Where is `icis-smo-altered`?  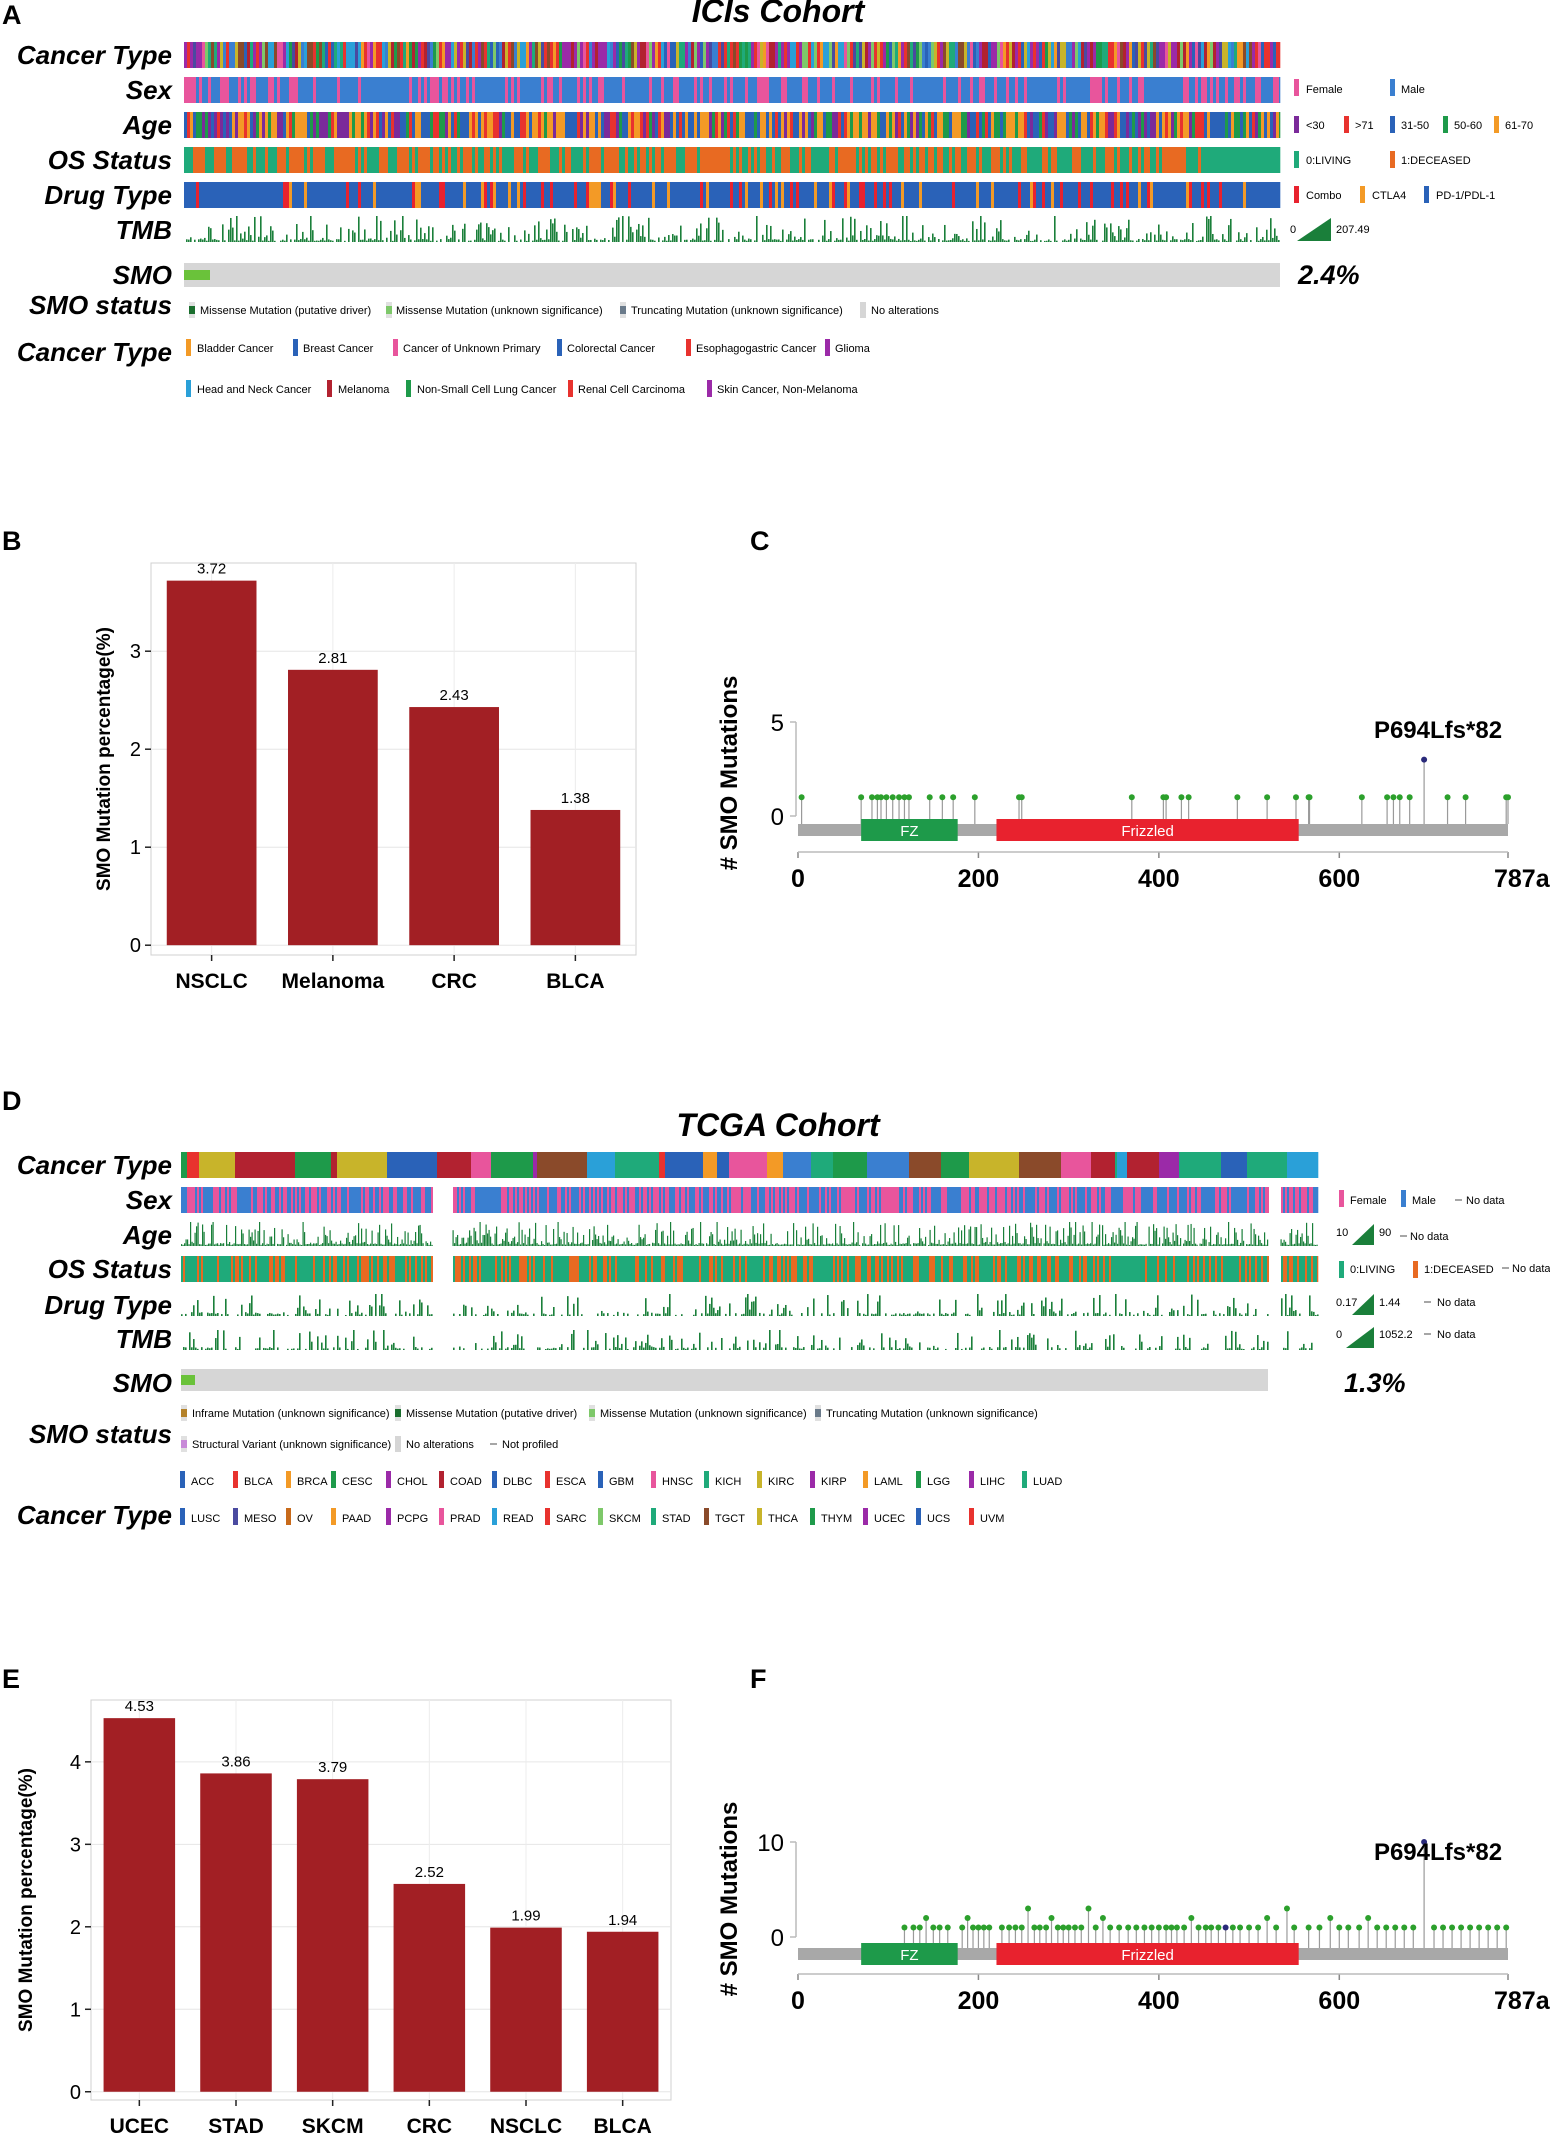
icis-smo-altered is located at coordinates (197, 275).